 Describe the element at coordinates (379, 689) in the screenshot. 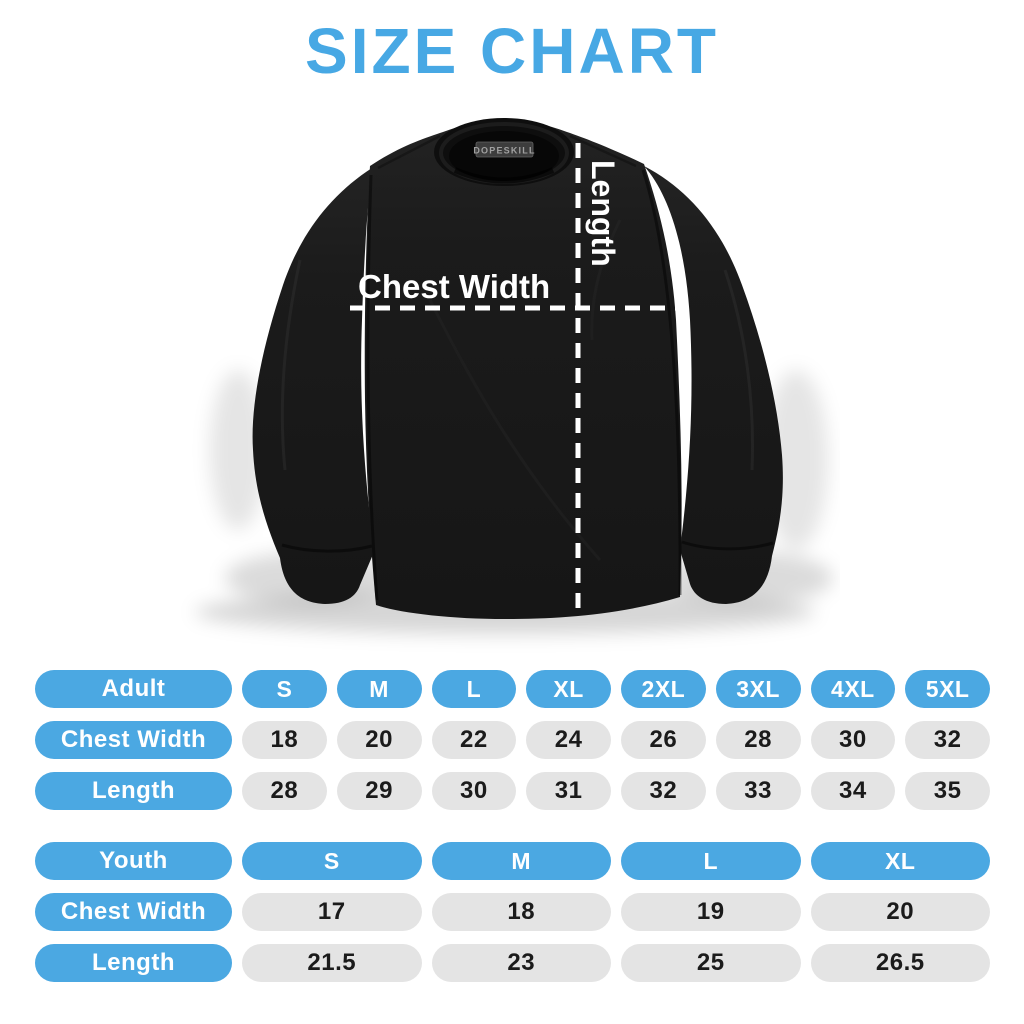

I see `adult-size-header-M: M` at that location.